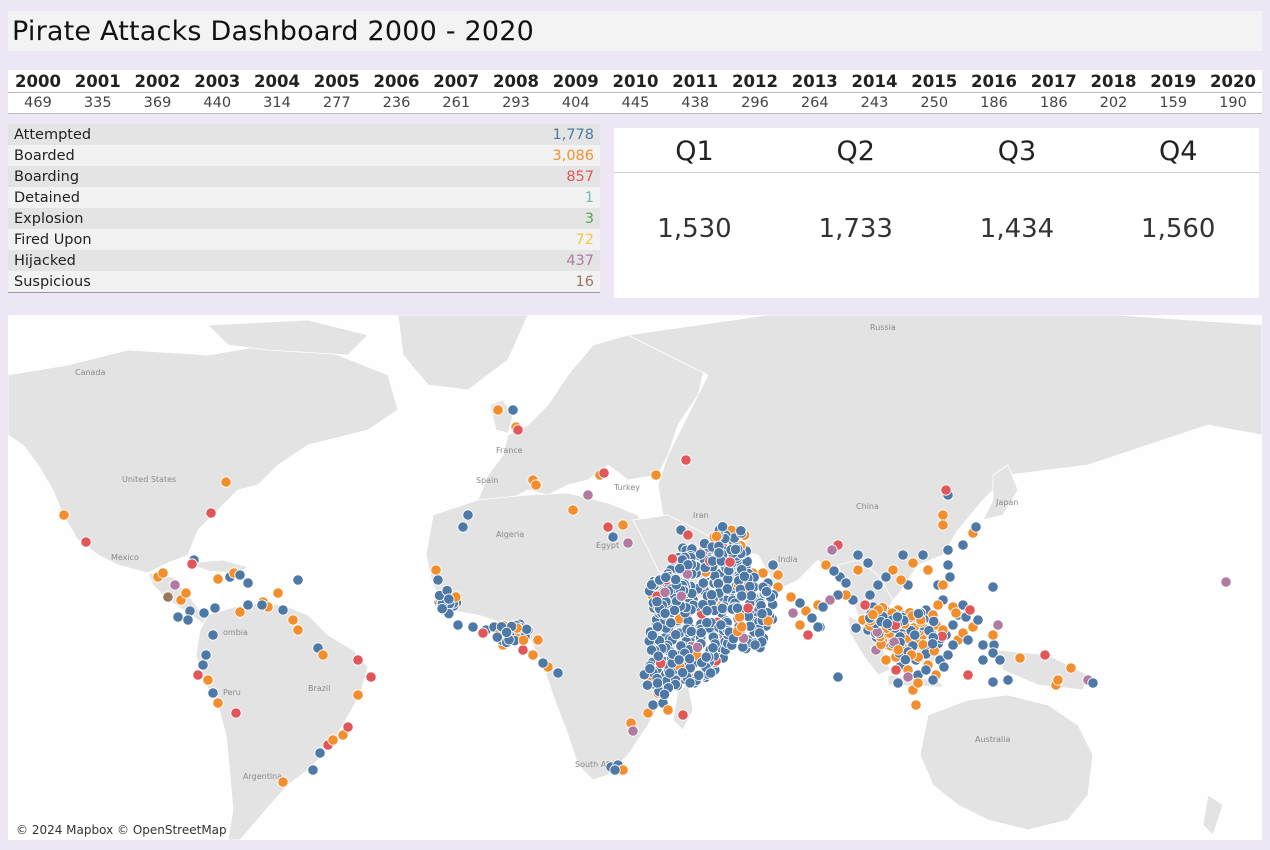  Describe the element at coordinates (694, 186) in the screenshot. I see `quarter-column: Q1 1,530` at that location.